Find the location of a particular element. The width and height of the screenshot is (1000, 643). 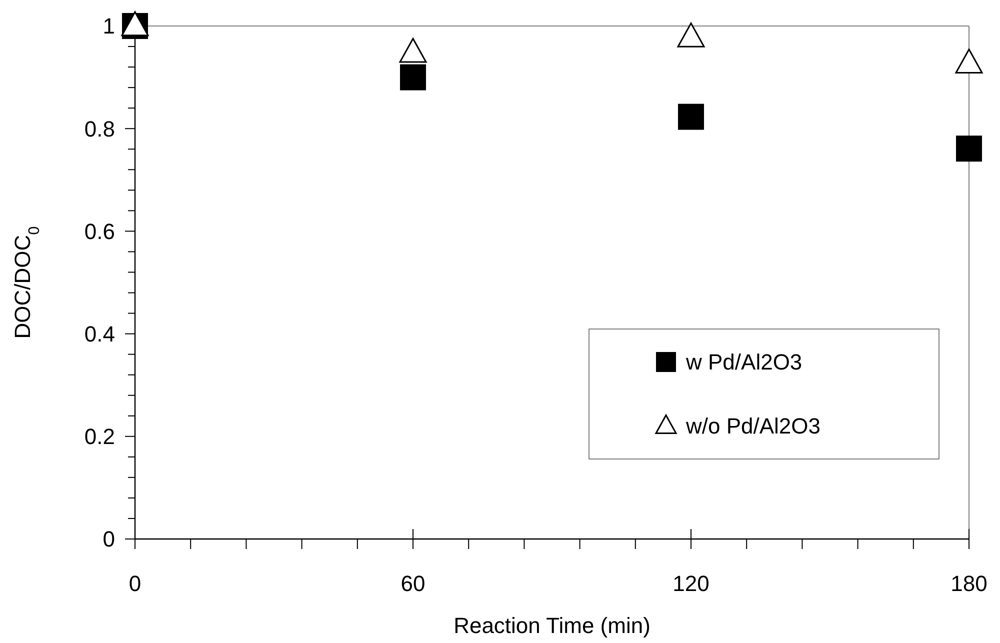

y-tick-label: 0.2 is located at coordinates (99, 437).